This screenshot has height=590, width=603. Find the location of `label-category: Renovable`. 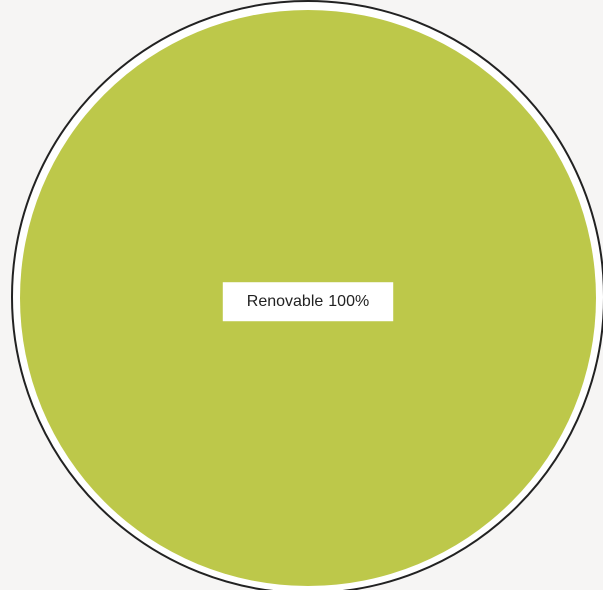

label-category: Renovable is located at coordinates (285, 301).